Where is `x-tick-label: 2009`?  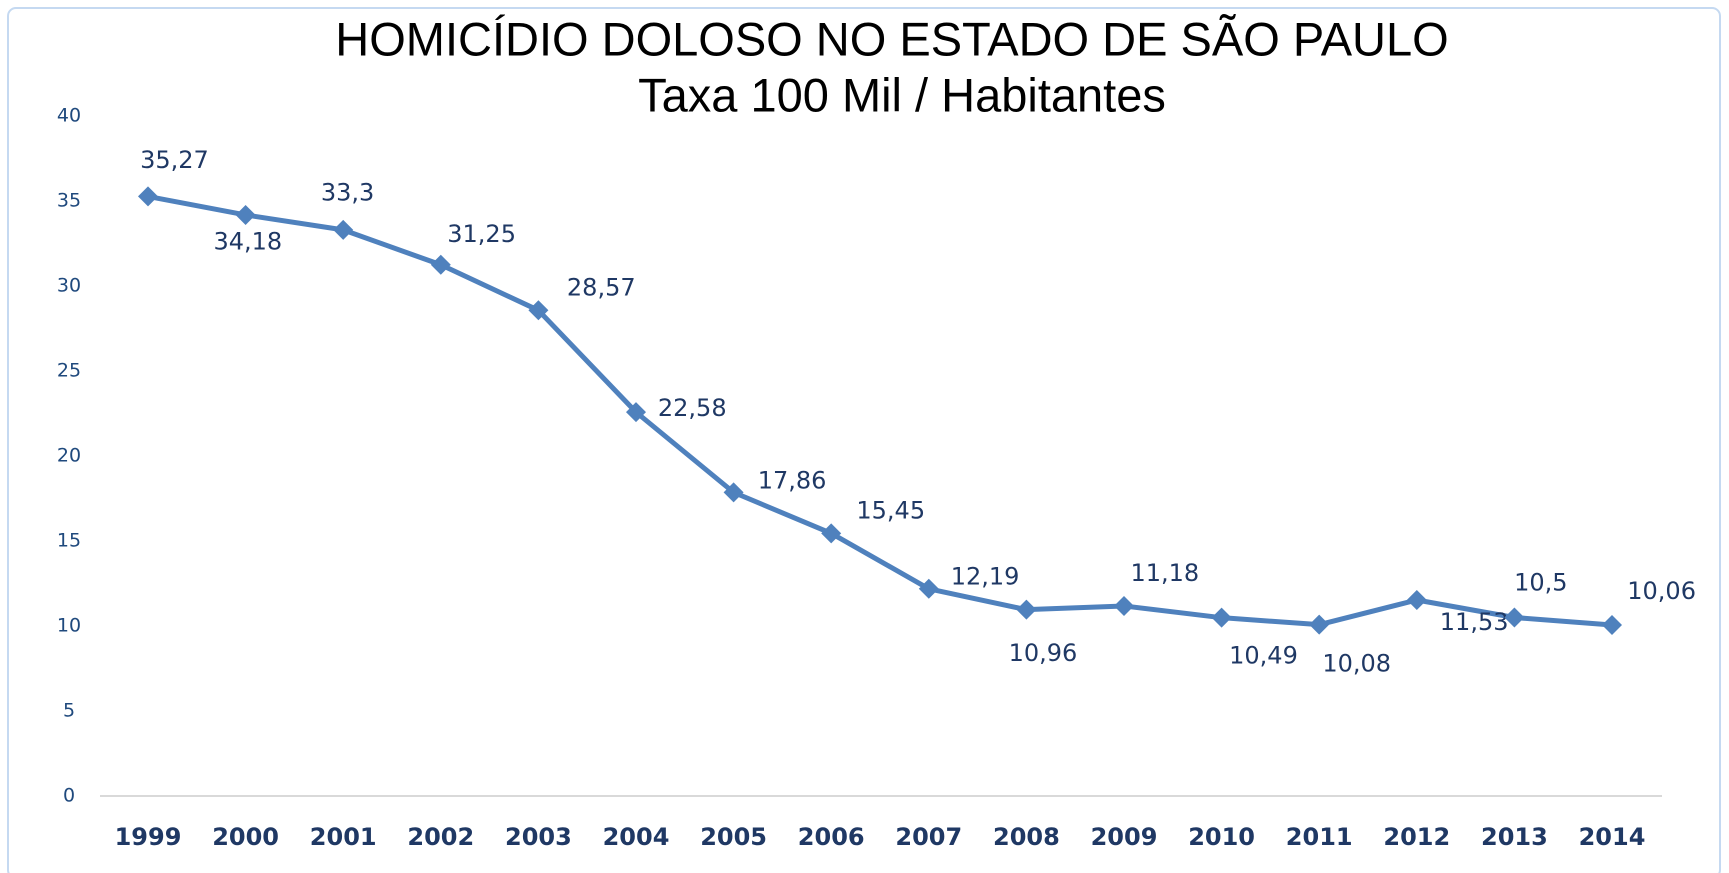
x-tick-label: 2009 is located at coordinates (1124, 837).